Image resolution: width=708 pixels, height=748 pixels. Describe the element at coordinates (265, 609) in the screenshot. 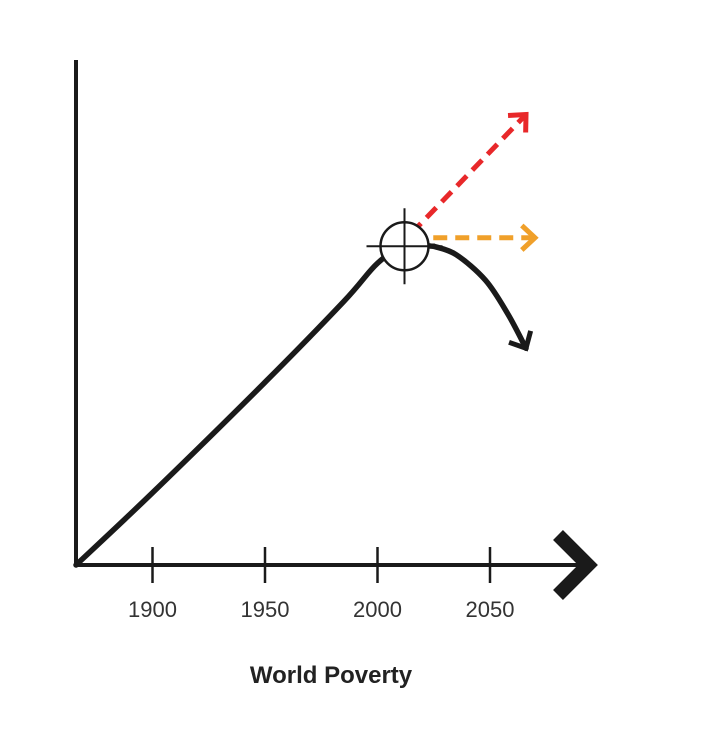

I see `x-tick-label: 1950` at that location.